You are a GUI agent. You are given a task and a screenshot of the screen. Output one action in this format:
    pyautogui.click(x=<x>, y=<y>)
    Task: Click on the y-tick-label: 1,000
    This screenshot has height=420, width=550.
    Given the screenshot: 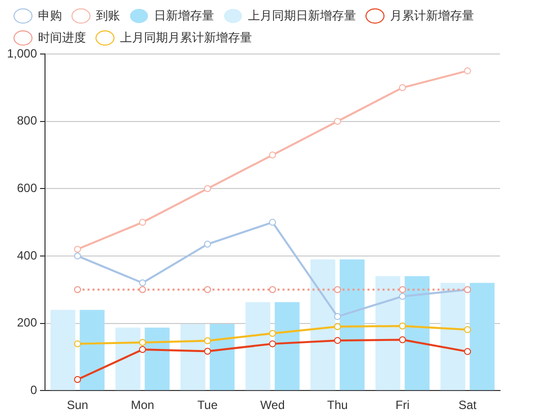 What is the action you would take?
    pyautogui.click(x=22, y=53)
    